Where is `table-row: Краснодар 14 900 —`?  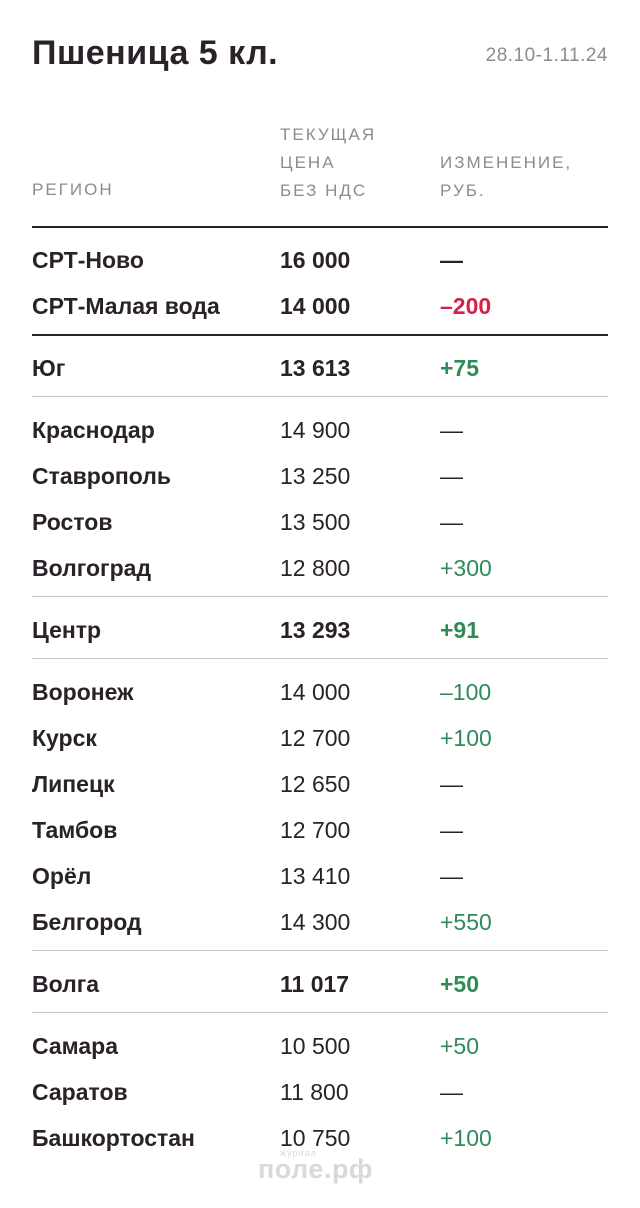 table-row: Краснодар 14 900 — is located at coordinates (320, 430).